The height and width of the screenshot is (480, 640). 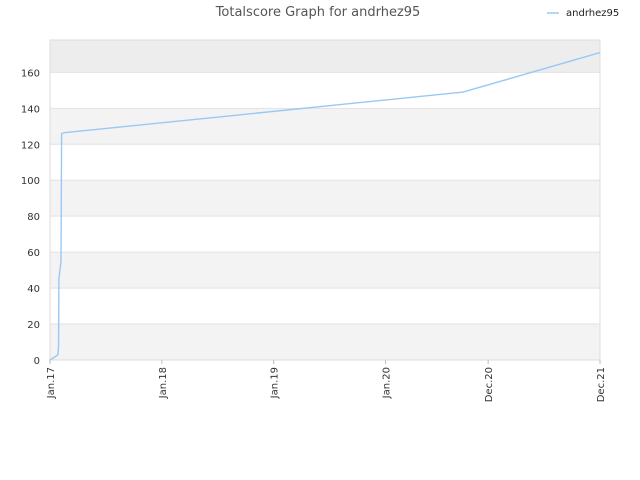 What do you see at coordinates (163, 383) in the screenshot?
I see `x-tick-label: Jan.18` at bounding box center [163, 383].